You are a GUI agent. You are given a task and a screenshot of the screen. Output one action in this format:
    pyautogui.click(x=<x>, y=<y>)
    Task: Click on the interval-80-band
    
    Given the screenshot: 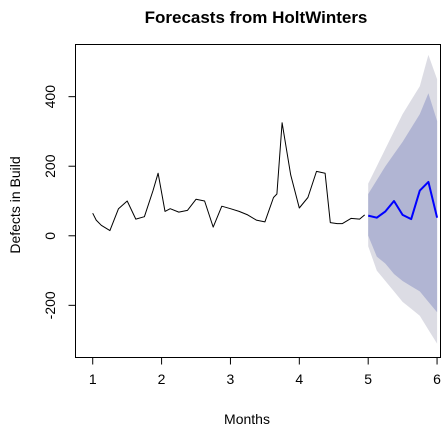 What is the action you would take?
    pyautogui.click(x=403, y=203)
    